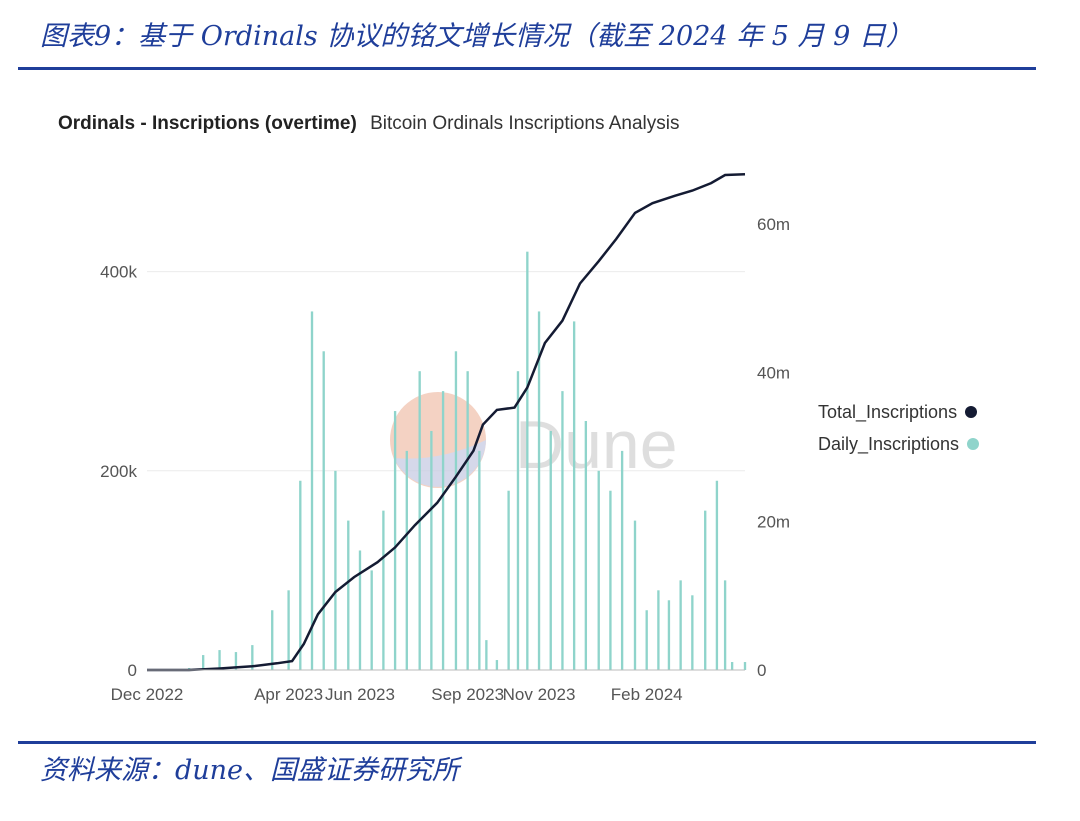 The image size is (1080, 821). What do you see at coordinates (207, 123) in the screenshot?
I see `chart-title: Ordinals - Inscriptions (overtime)` at bounding box center [207, 123].